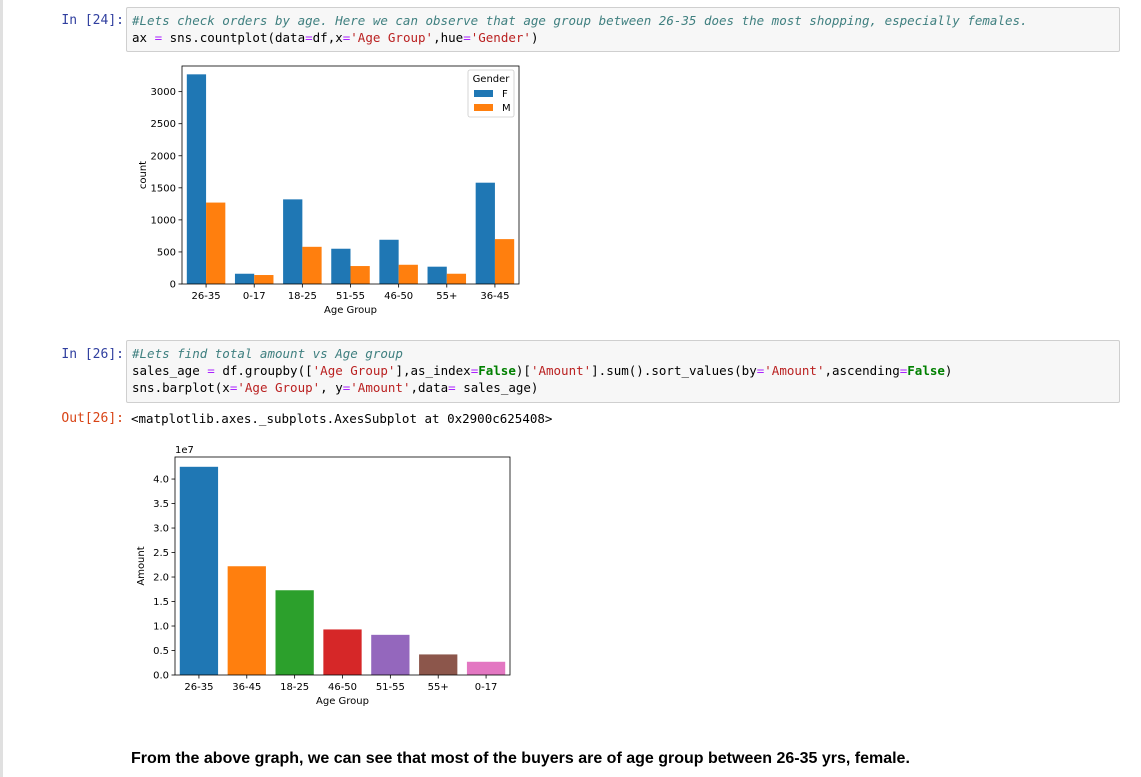 This screenshot has width=1141, height=777. What do you see at coordinates (506, 108) in the screenshot?
I see `legend-label-m: M` at bounding box center [506, 108].